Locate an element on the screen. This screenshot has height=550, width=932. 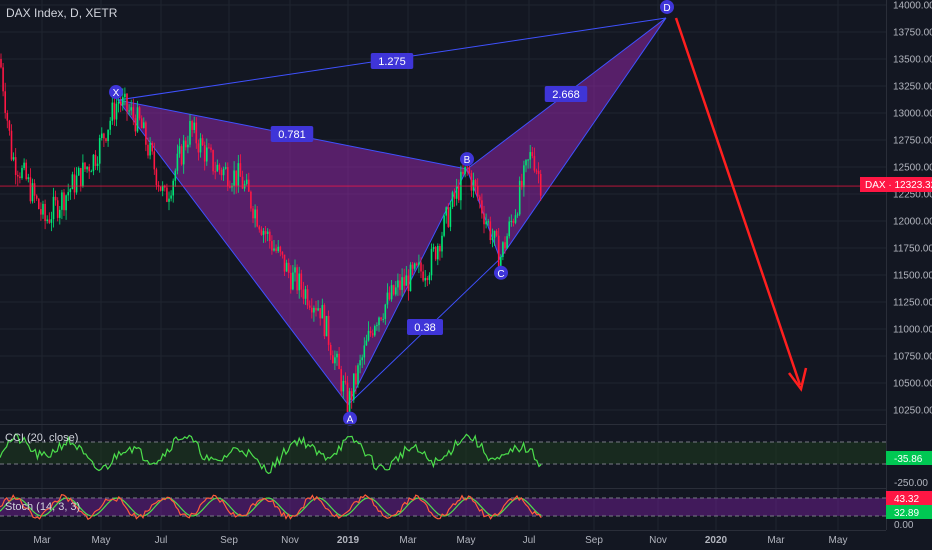
time-tick: May is located at coordinates (466, 540).